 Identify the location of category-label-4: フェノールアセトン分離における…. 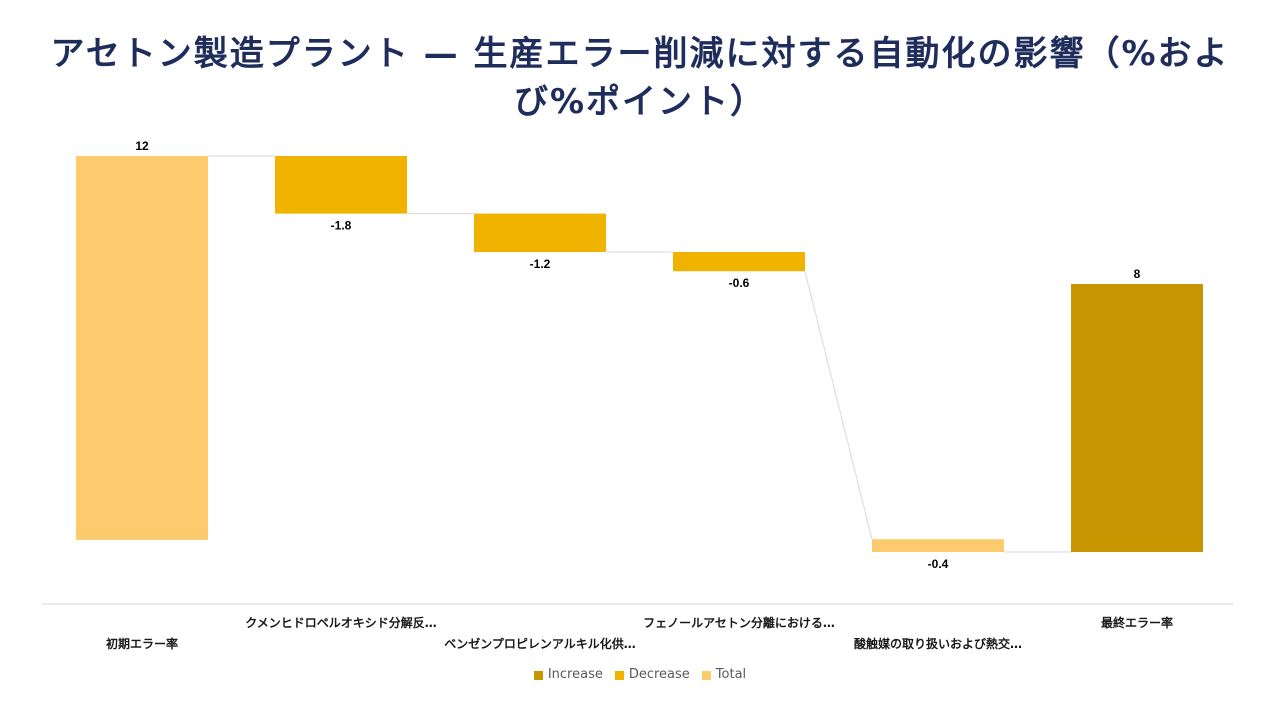
(739, 622).